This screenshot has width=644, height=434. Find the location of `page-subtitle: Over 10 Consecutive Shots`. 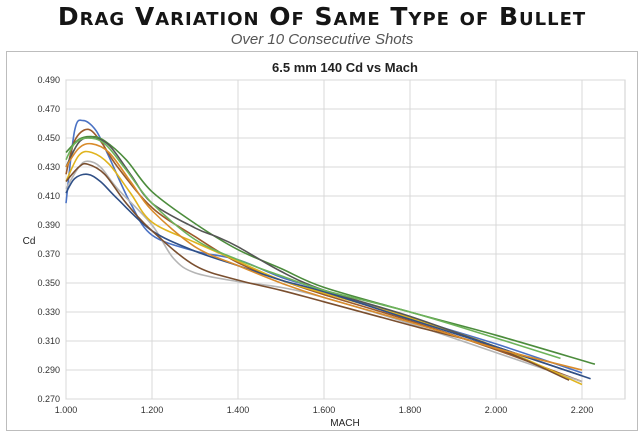

page-subtitle: Over 10 Consecutive Shots is located at coordinates (322, 39).